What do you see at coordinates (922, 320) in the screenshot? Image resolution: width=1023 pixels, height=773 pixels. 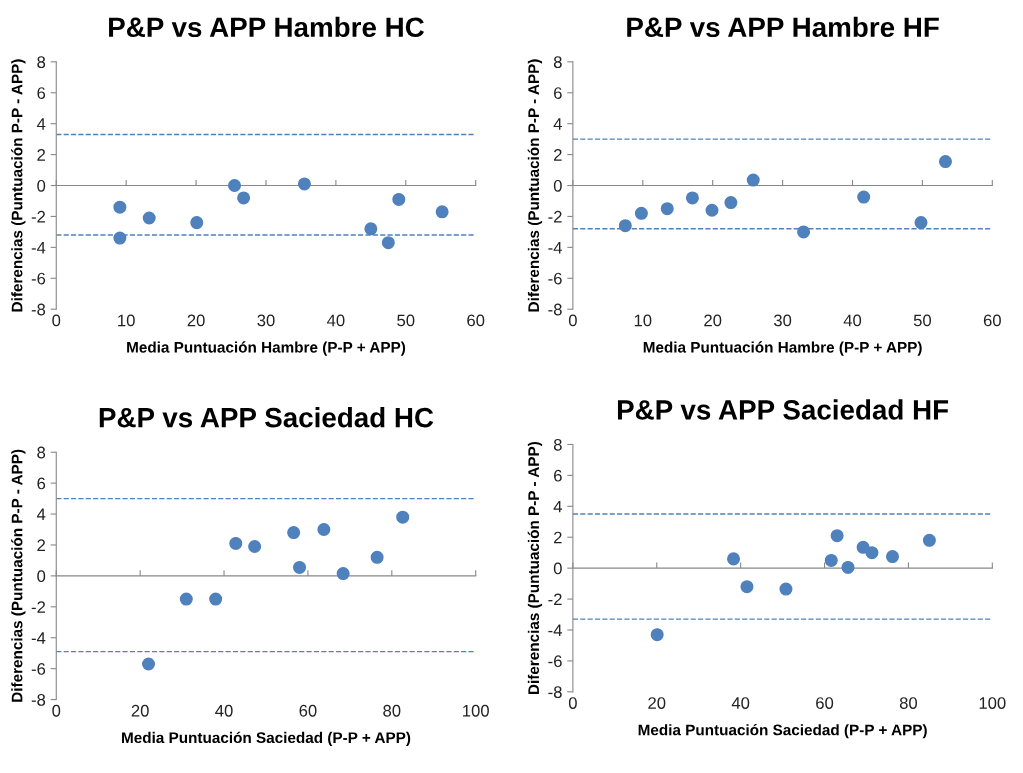 I see `x-tick-label: 50` at bounding box center [922, 320].